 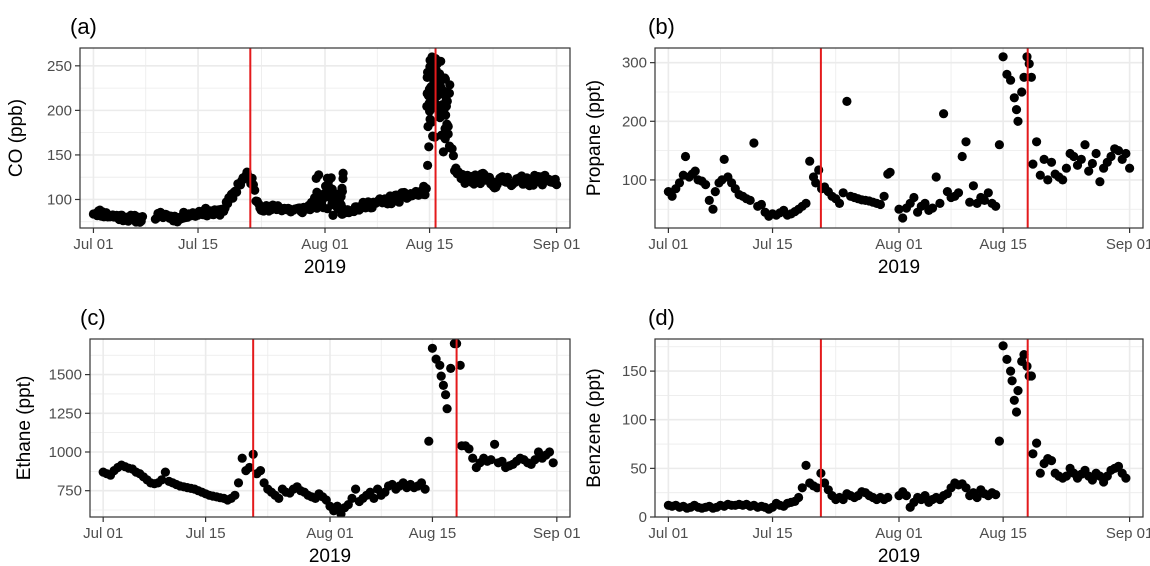 I want to click on y-tick-label: 1500, so click(x=65, y=375).